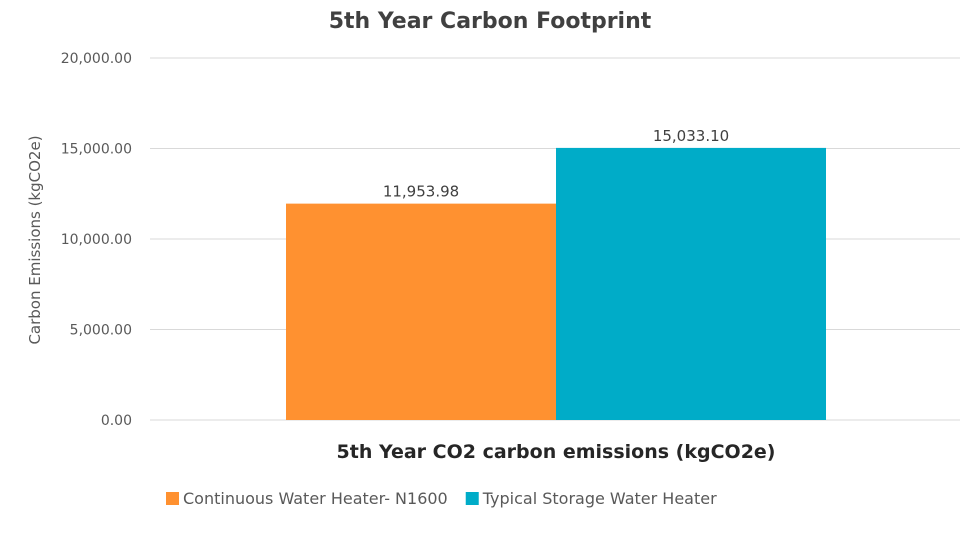 This screenshot has width=980, height=536. I want to click on data-label-2: 15,033.10, so click(691, 136).